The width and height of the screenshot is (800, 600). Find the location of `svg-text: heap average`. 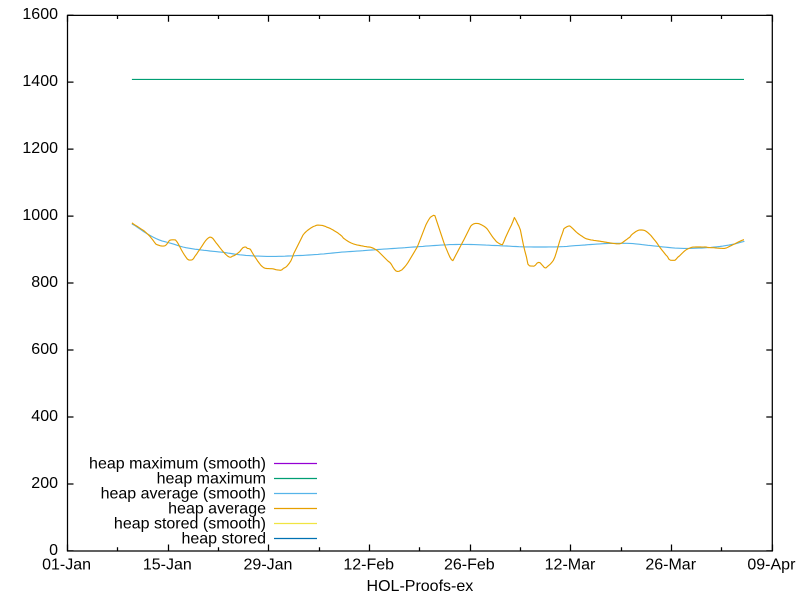

svg-text: heap average is located at coordinates (217, 509).